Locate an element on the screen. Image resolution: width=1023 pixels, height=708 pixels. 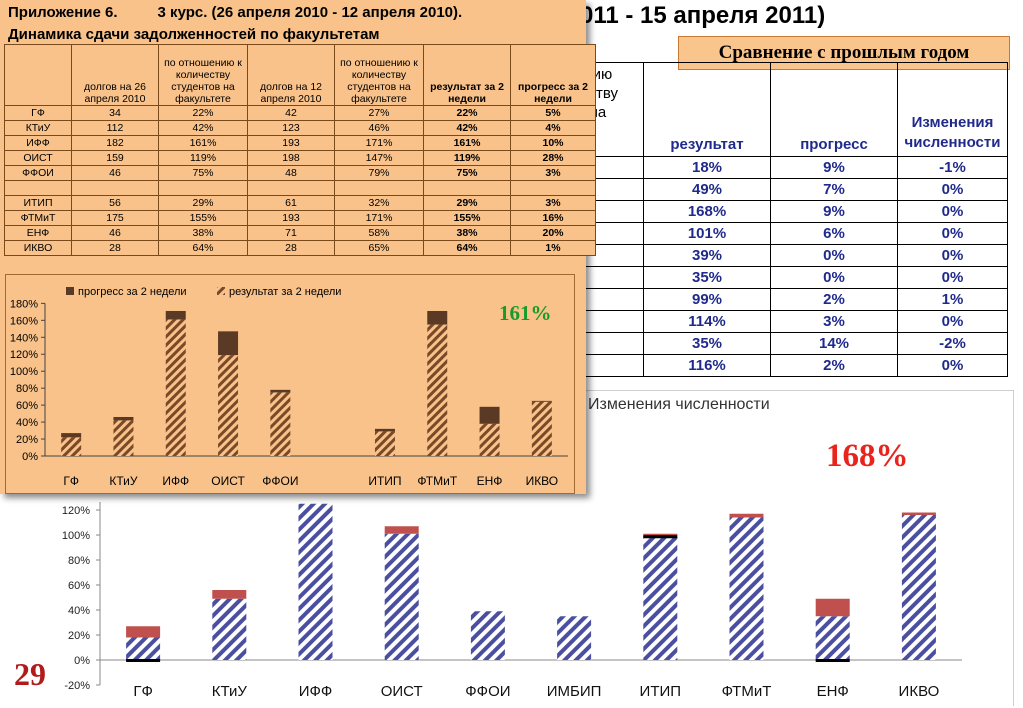
back-table-cell: 101% is located at coordinates (707, 233).